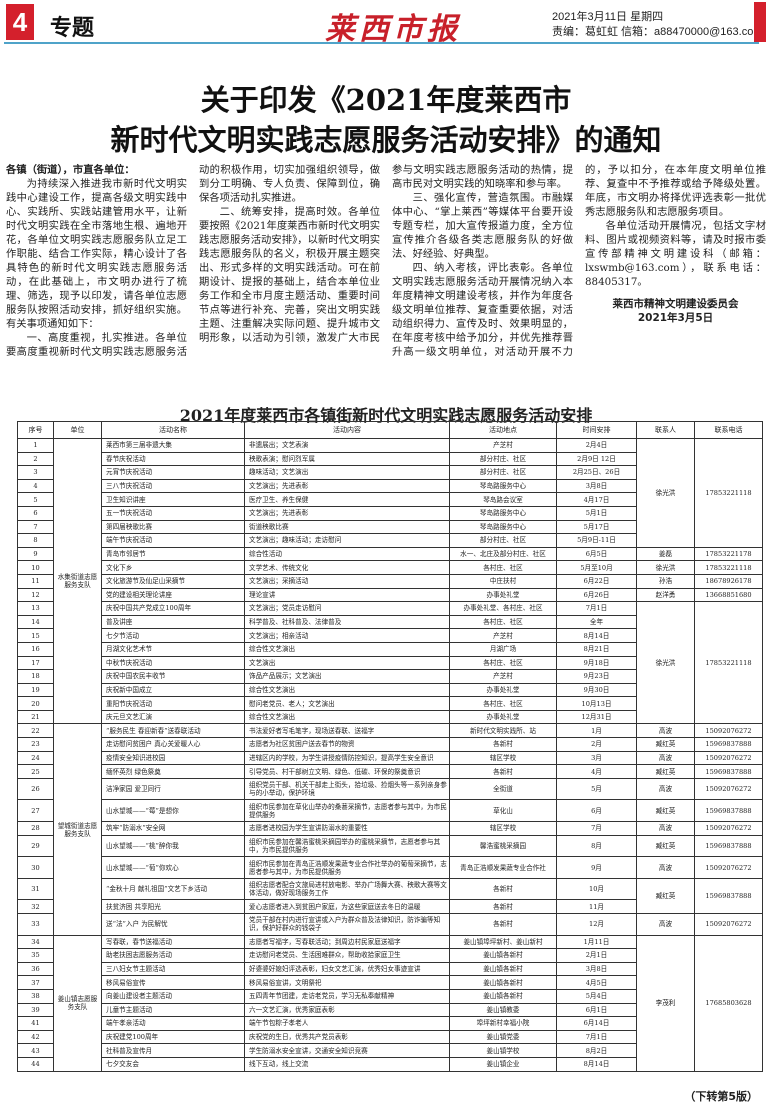  Describe the element at coordinates (390, 690) in the screenshot. I see `table-row: 19 庆祝新中国成立 综合性文艺演出 办事处礼堂 9月30日` at that location.